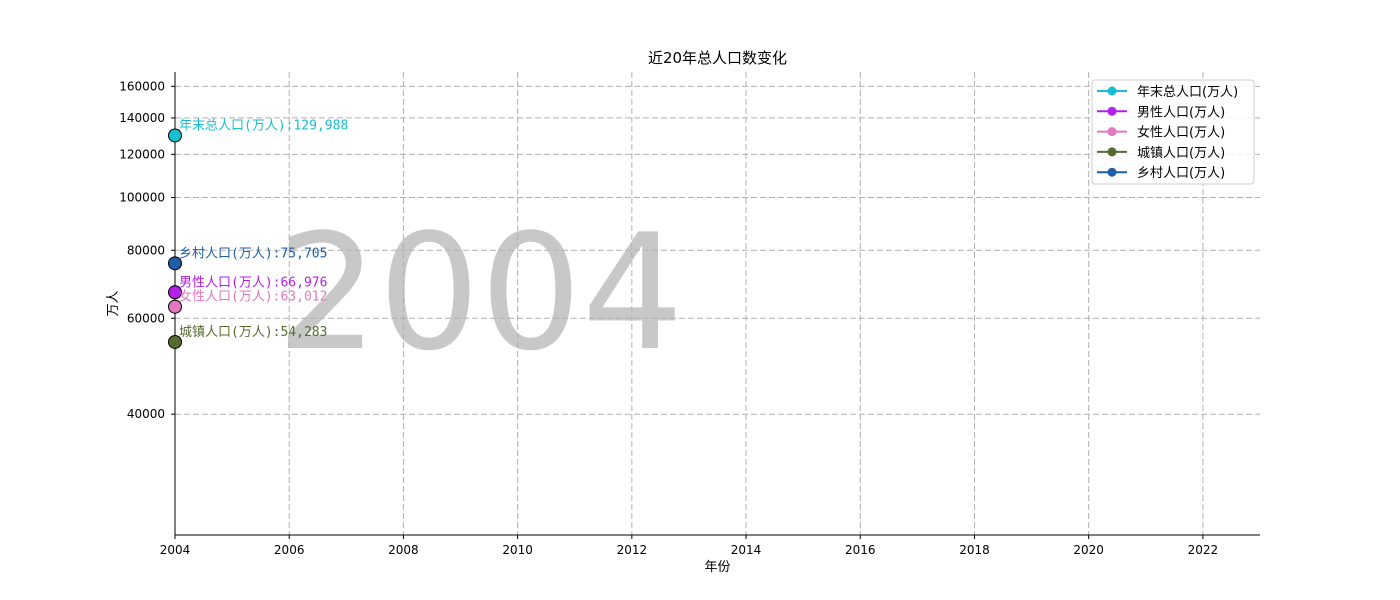  I want to click on series-年末总人口(万人), so click(175, 135).